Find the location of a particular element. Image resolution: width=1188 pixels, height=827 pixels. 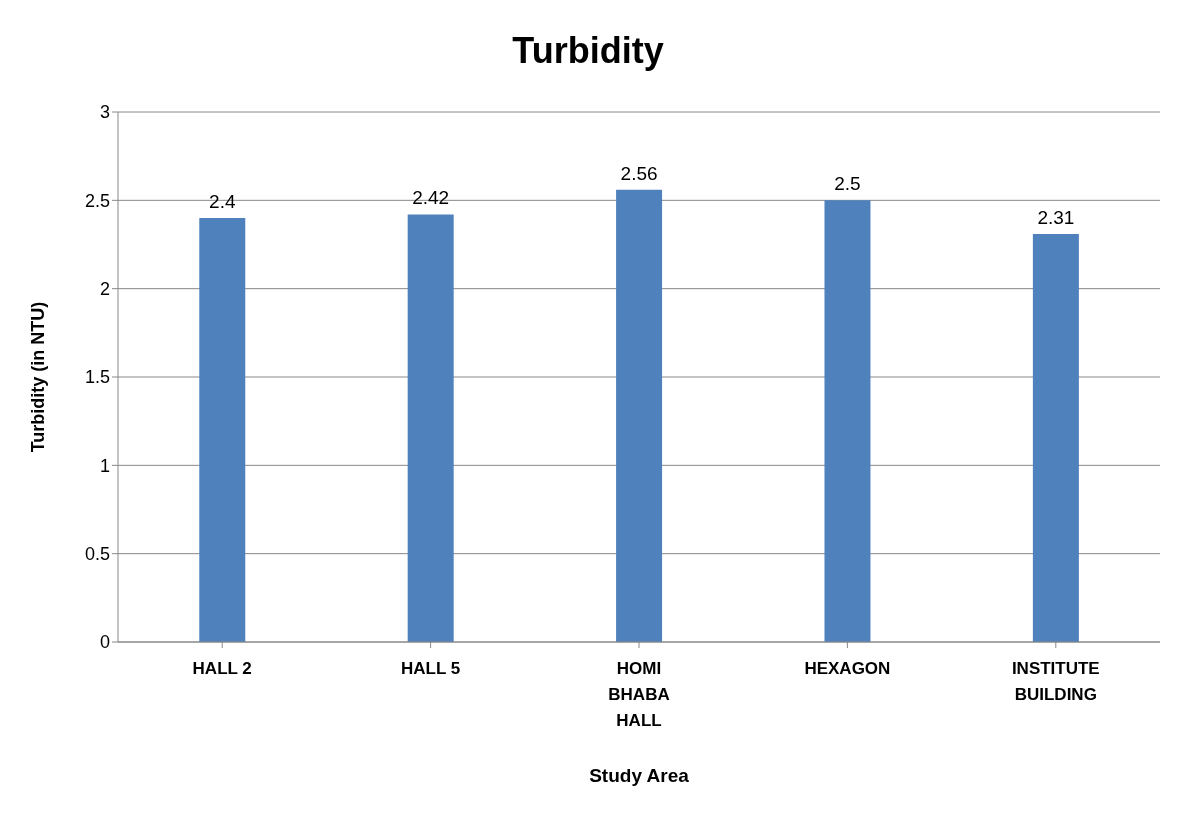

y-axis-title: Turbidity (in NTU) is located at coordinates (38, 377).